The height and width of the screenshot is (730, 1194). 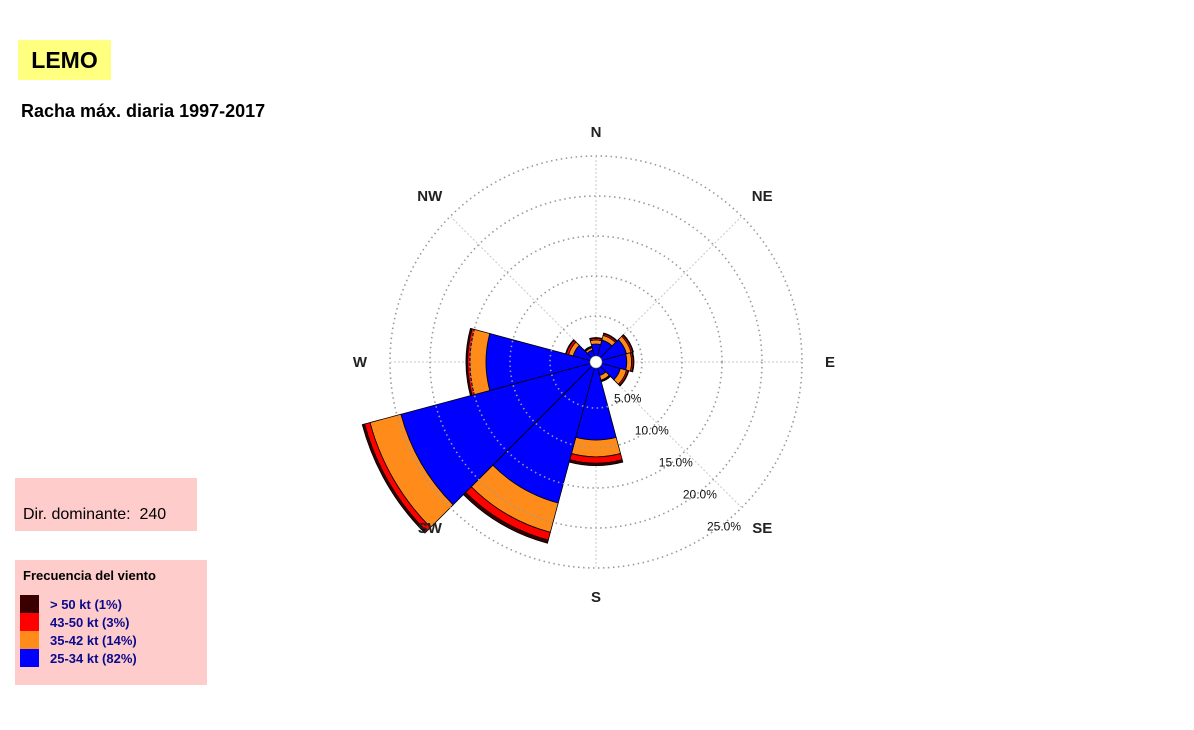 I want to click on grid-ring, so click(x=596, y=362).